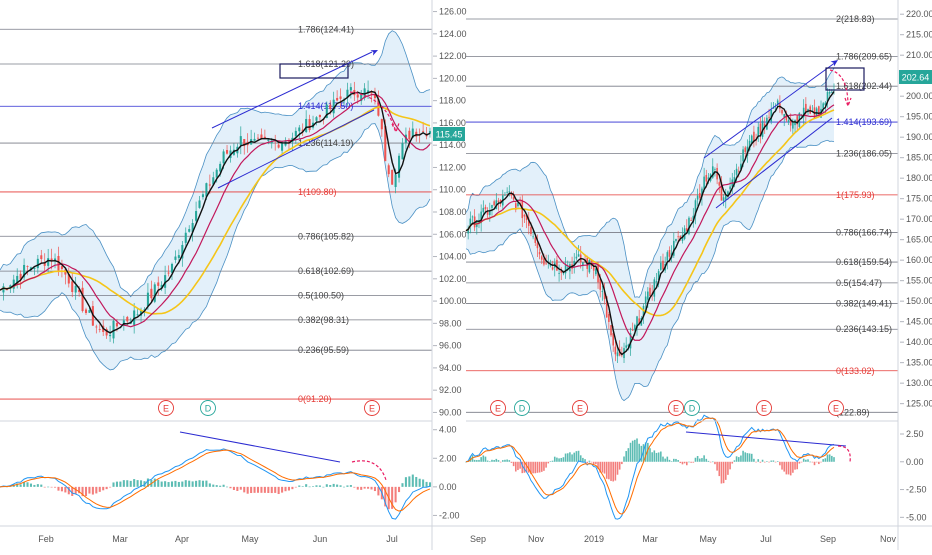 The height and width of the screenshot is (555, 932). Describe the element at coordinates (855, 371) in the screenshot. I see `fib-level-label: 0(133.02)` at that location.